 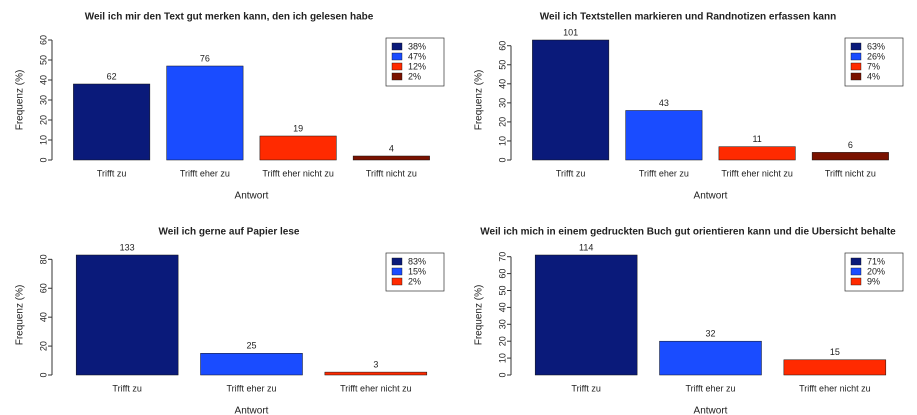 I want to click on legend-label: 47%, so click(x=417, y=56).